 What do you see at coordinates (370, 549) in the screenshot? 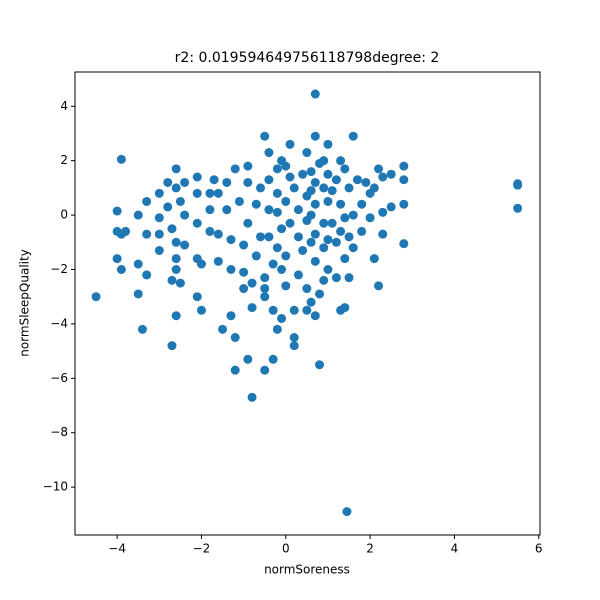
I see `x-tick-label: 2` at bounding box center [370, 549].